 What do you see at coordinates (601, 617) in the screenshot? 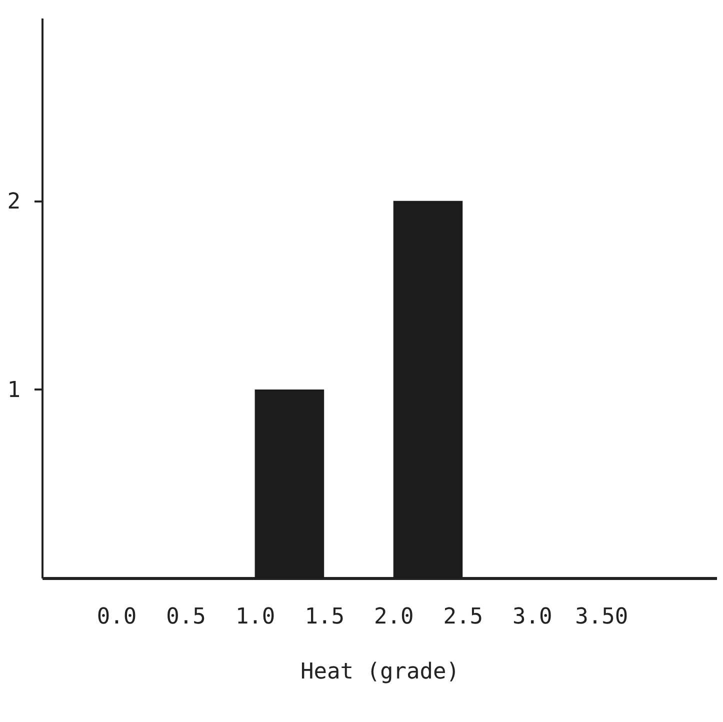
I see `x-tick-label: 3.50` at bounding box center [601, 617].